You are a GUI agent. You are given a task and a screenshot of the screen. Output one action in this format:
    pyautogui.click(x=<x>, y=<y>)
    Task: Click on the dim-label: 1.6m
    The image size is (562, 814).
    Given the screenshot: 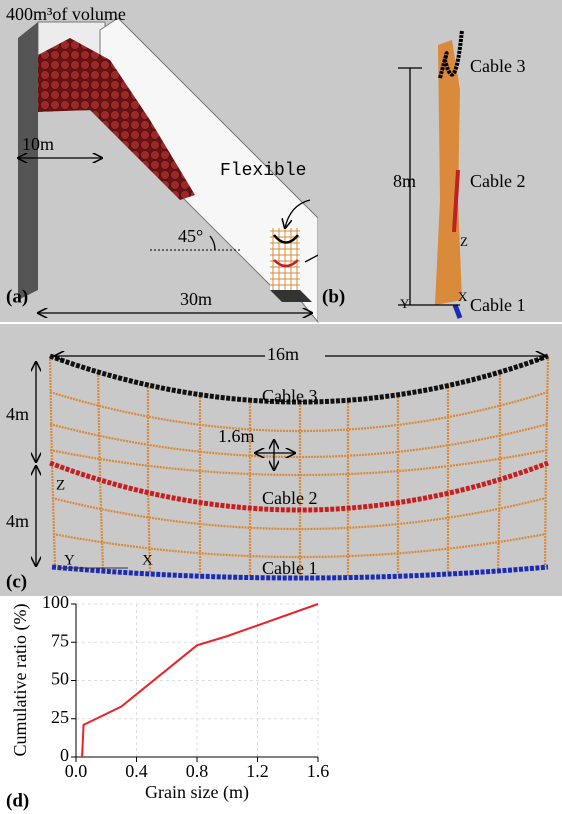 What is the action you would take?
    pyautogui.click(x=236, y=436)
    